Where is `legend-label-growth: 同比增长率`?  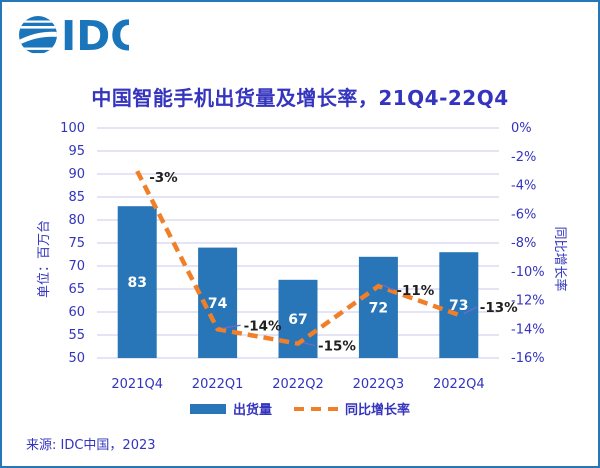 legend-label-growth: 同比增长率 is located at coordinates (378, 410).